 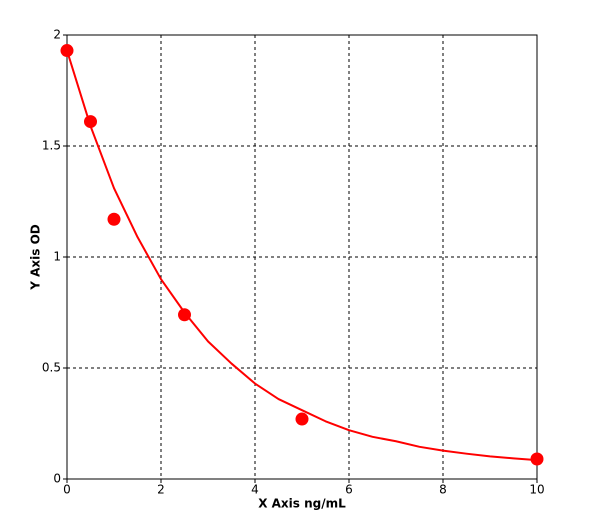 What do you see at coordinates (51, 368) in the screenshot?
I see `y-tick-label: 0.5` at bounding box center [51, 368].